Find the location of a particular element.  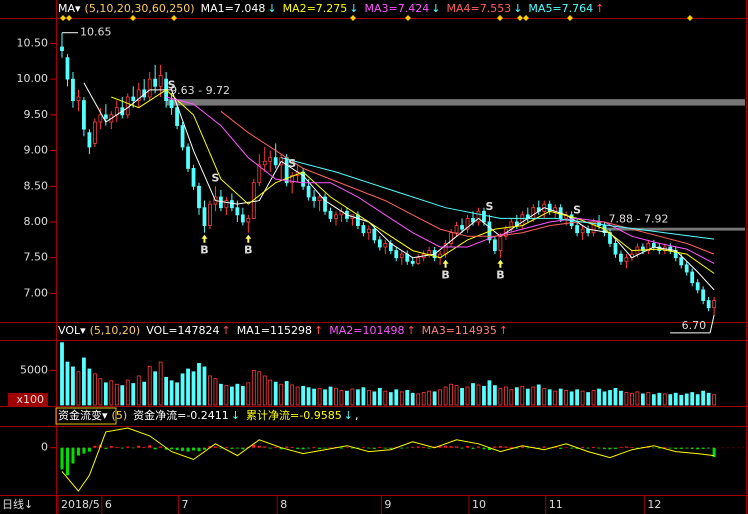

readout: VOL=147824 is located at coordinates (182, 330).